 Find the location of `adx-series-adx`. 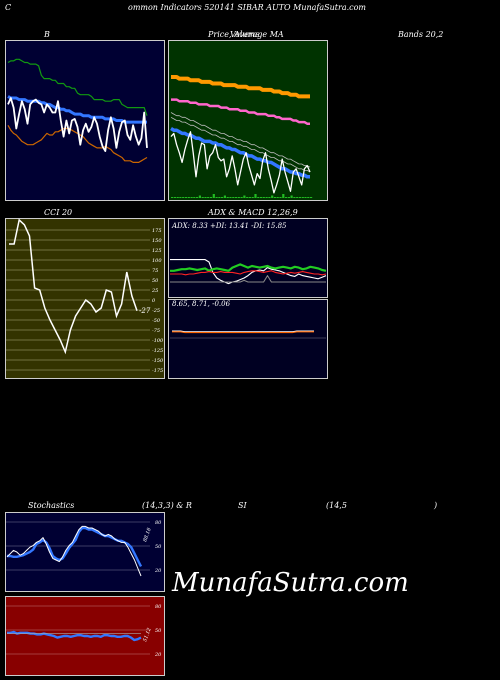

adx-series-adx is located at coordinates (248, 272).